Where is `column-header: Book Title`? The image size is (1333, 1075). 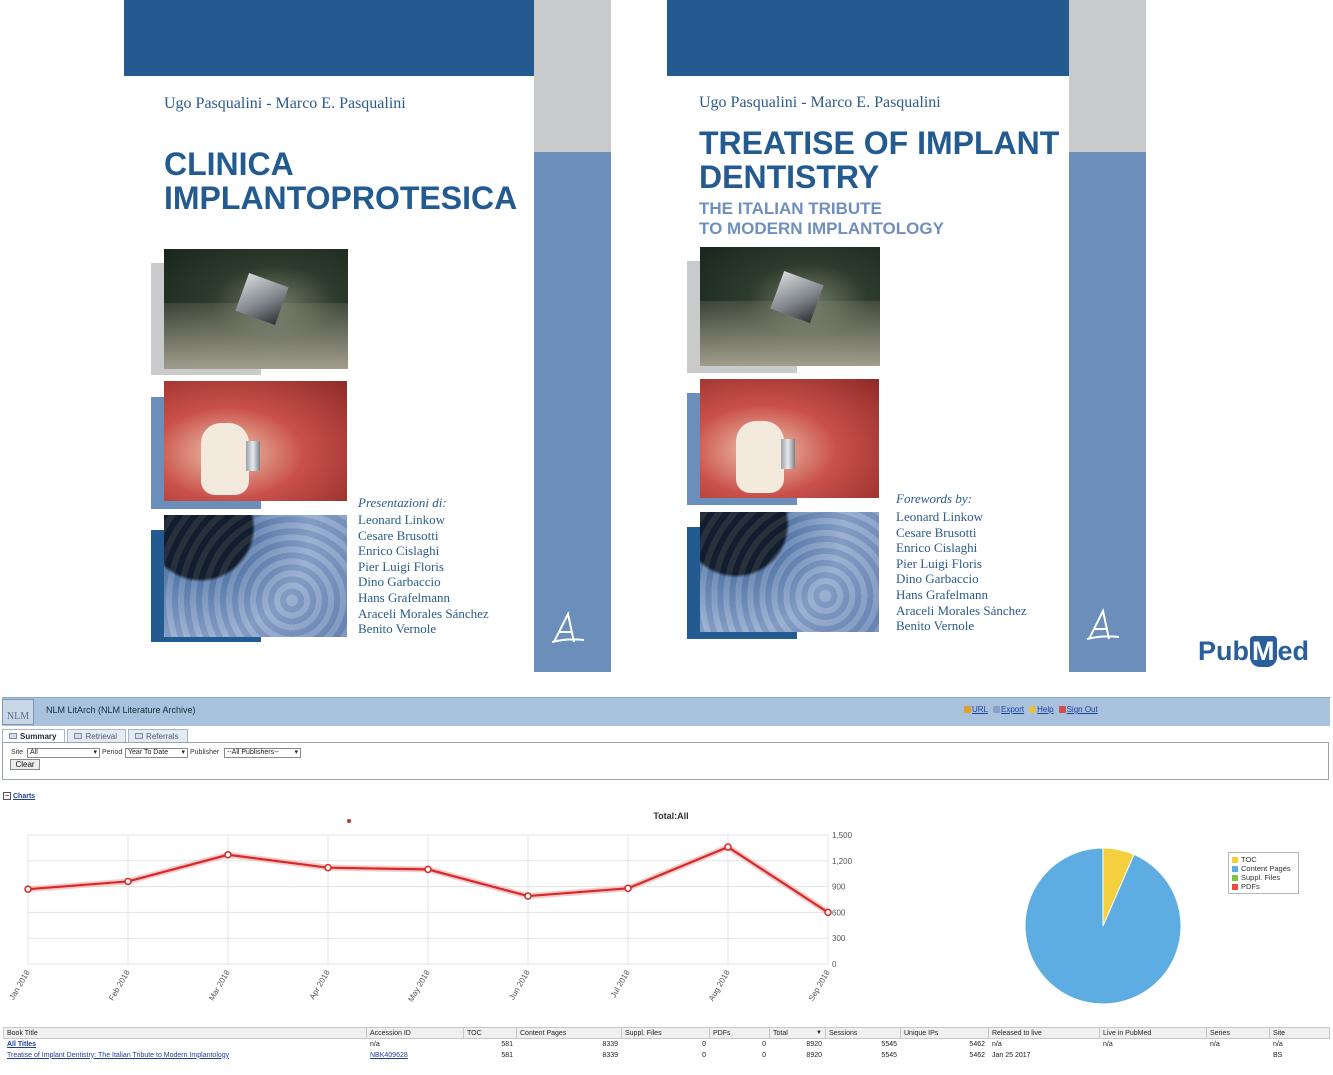
column-header: Book Title is located at coordinates (185, 1033).